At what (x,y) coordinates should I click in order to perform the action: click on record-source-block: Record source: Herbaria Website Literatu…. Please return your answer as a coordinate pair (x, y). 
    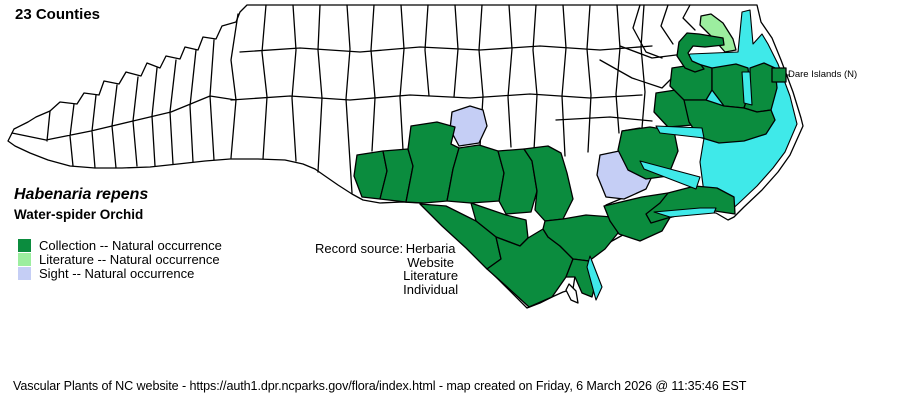
    Looking at the image, I should click on (386, 269).